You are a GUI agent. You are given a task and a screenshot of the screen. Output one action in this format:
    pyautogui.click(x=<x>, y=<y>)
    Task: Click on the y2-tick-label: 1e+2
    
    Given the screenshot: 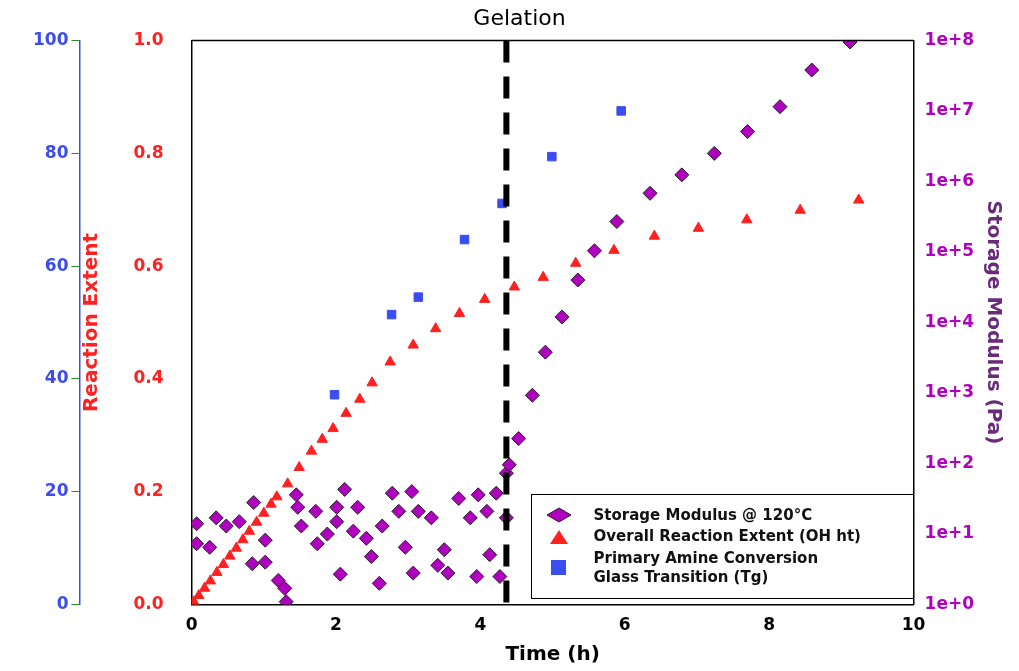 What is the action you would take?
    pyautogui.click(x=949, y=461)
    